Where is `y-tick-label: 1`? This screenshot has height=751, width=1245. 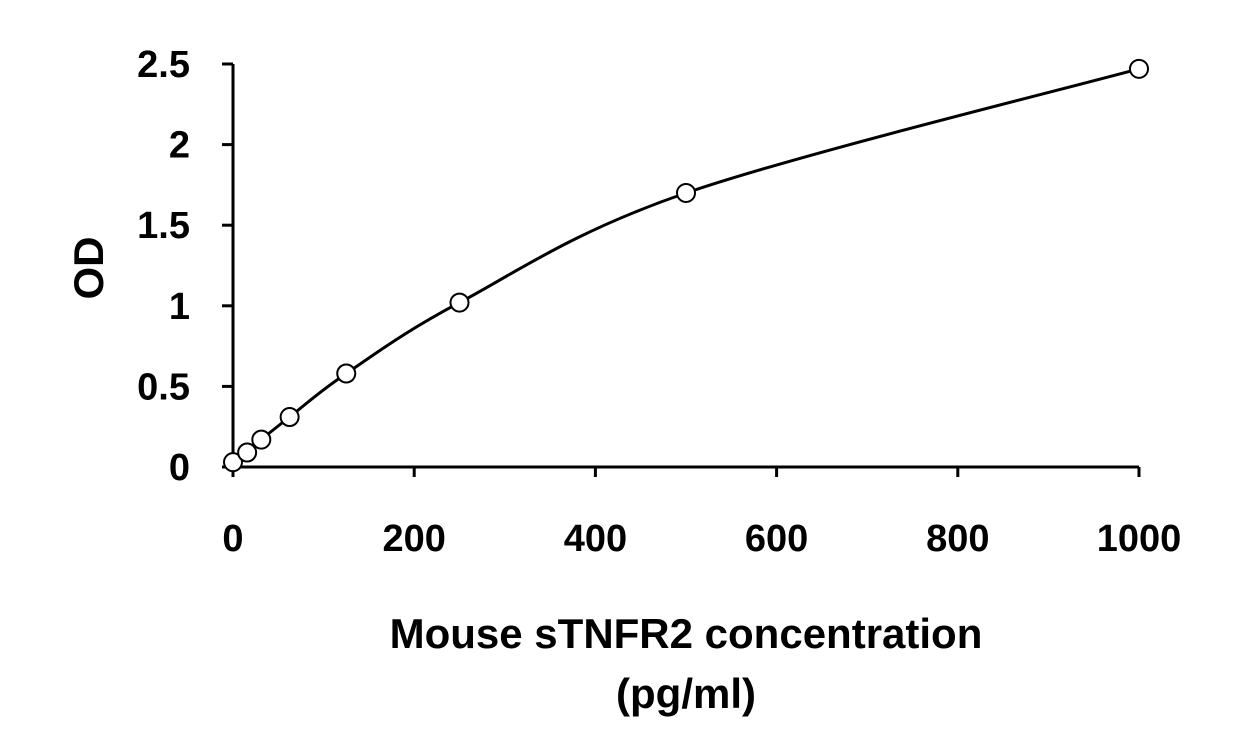
y-tick-label: 1 is located at coordinates (179, 307).